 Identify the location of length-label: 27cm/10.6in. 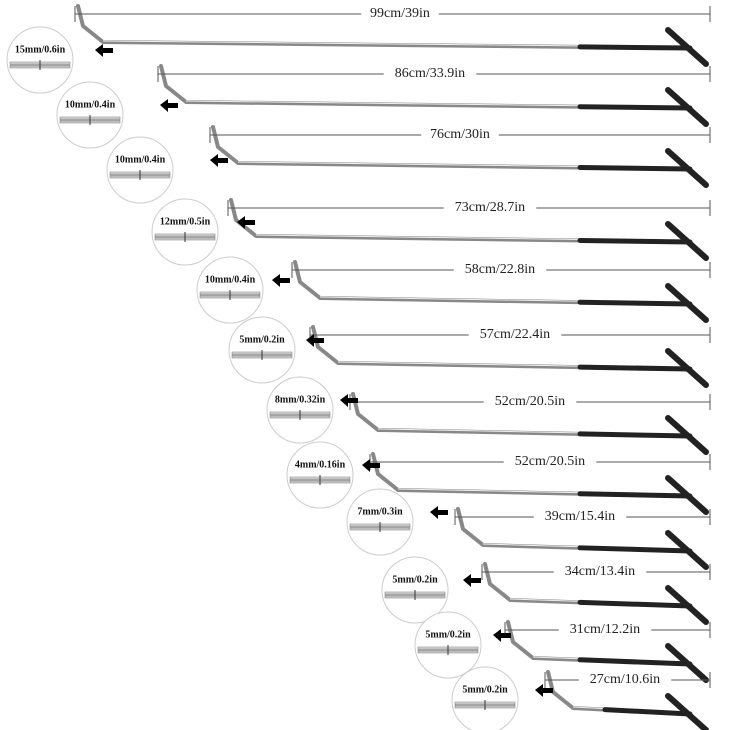
(625, 679).